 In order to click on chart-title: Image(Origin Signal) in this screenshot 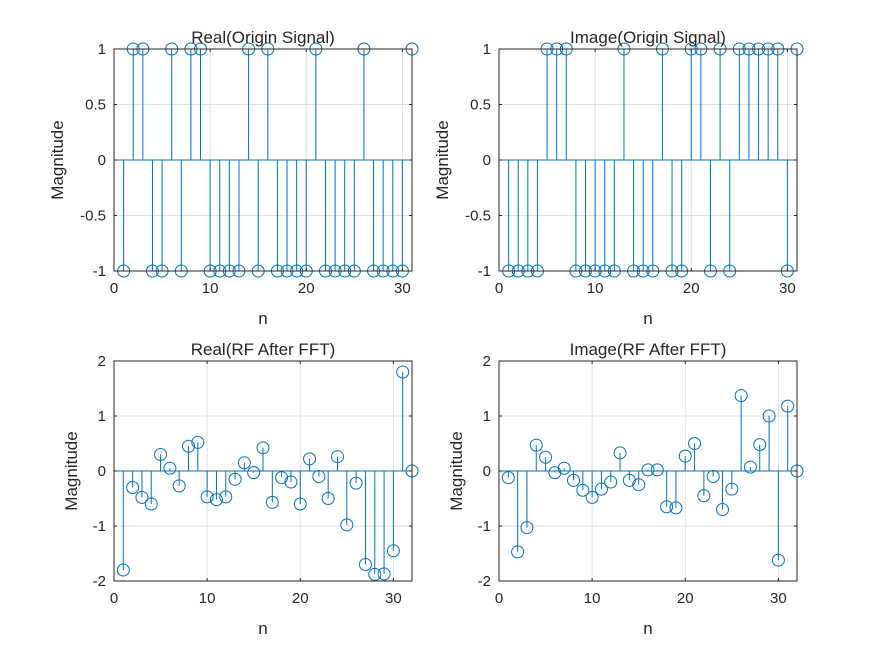, I will do `click(648, 37)`.